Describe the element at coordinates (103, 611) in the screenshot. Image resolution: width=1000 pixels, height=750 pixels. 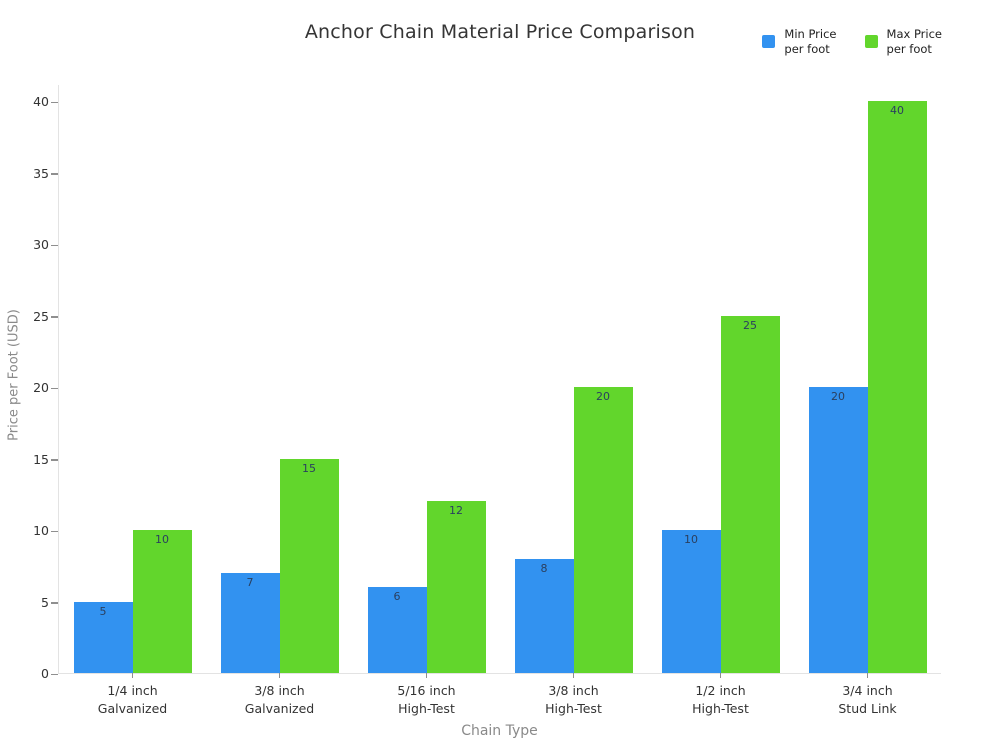
I see `bar-value-label: 5` at that location.